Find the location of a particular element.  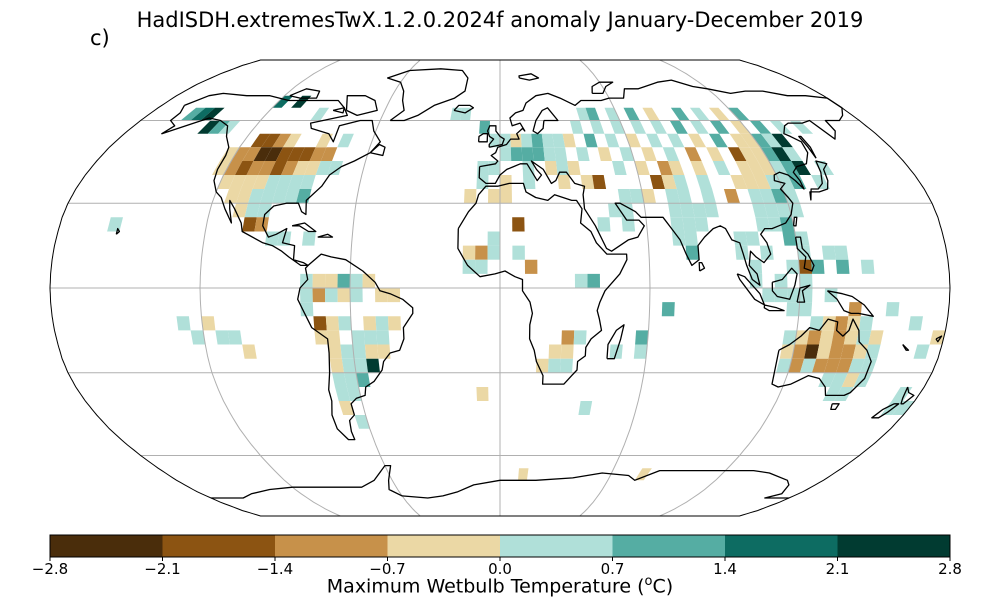

colorbar-tick-label: −2.8 is located at coordinates (50, 569).